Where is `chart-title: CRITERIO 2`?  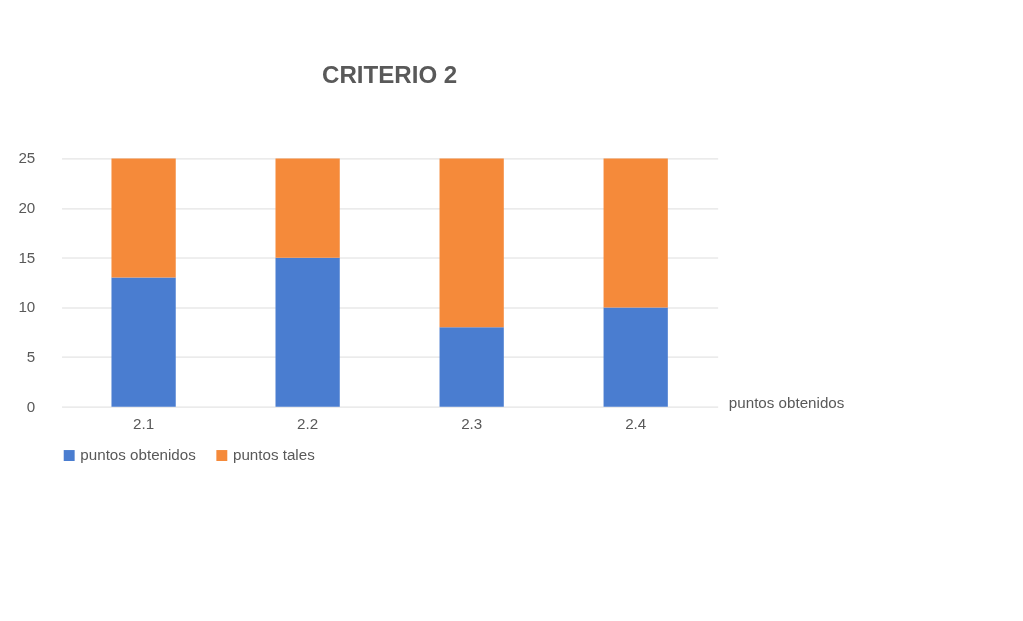
chart-title: CRITERIO 2 is located at coordinates (390, 74).